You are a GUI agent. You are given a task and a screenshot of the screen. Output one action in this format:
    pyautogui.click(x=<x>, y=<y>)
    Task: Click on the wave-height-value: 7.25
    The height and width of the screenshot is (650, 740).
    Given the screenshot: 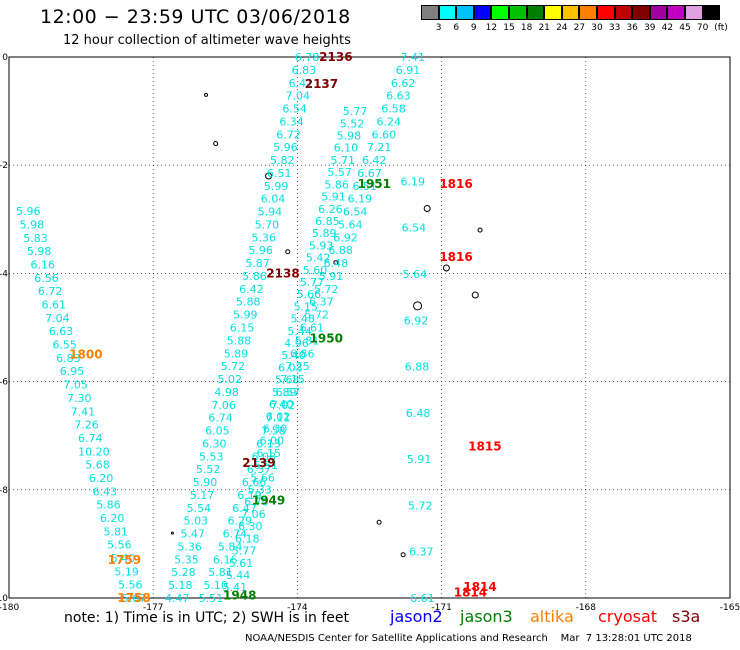 What is the action you would take?
    pyautogui.click(x=297, y=366)
    